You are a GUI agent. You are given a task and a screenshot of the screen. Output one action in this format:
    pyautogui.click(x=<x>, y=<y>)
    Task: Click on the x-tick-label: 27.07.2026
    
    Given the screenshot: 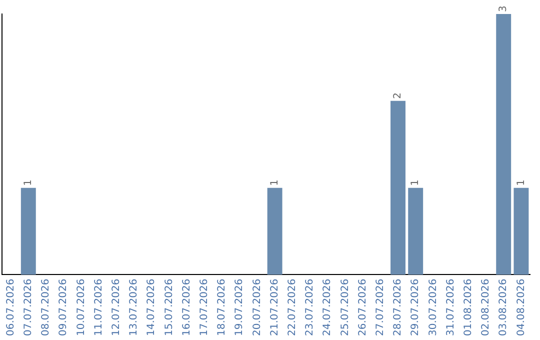 What is the action you would take?
    pyautogui.click(x=380, y=307)
    